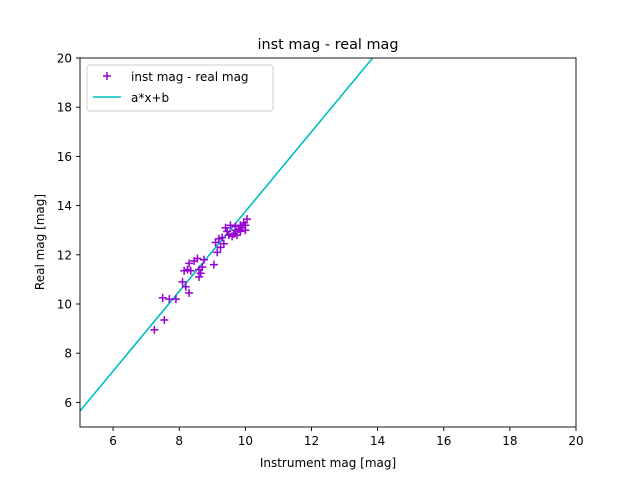 This screenshot has width=640, height=480. What do you see at coordinates (575, 441) in the screenshot?
I see `x-tick-label: 20` at bounding box center [575, 441].